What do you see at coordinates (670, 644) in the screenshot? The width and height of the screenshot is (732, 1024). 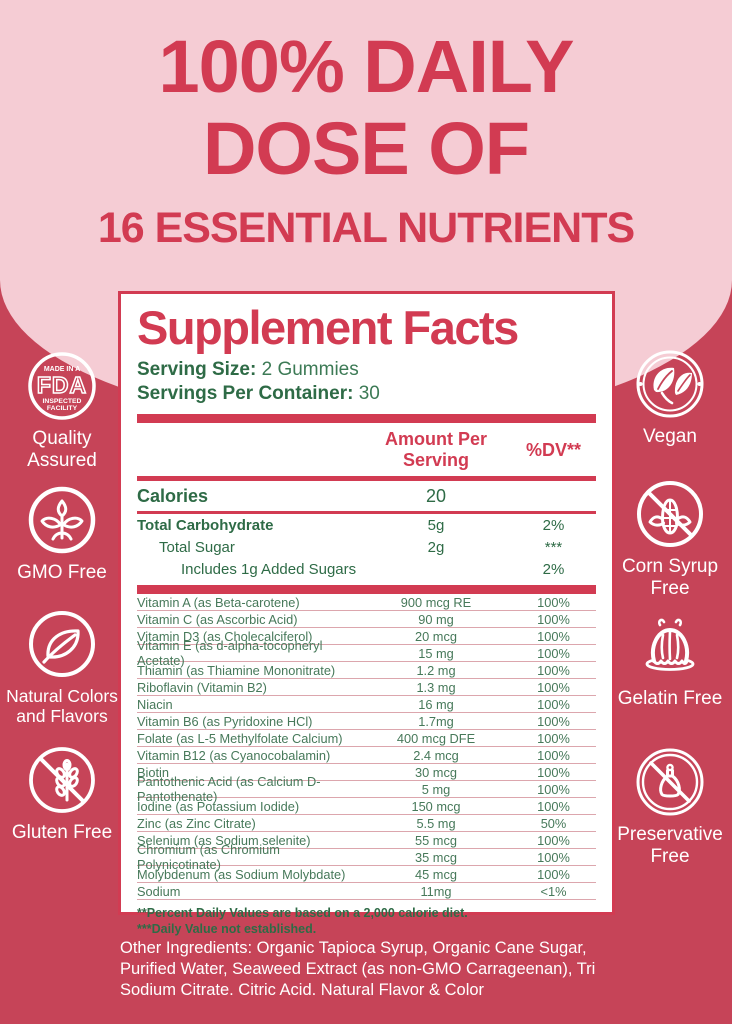 I see `gelatin-free-icon` at bounding box center [670, 644].